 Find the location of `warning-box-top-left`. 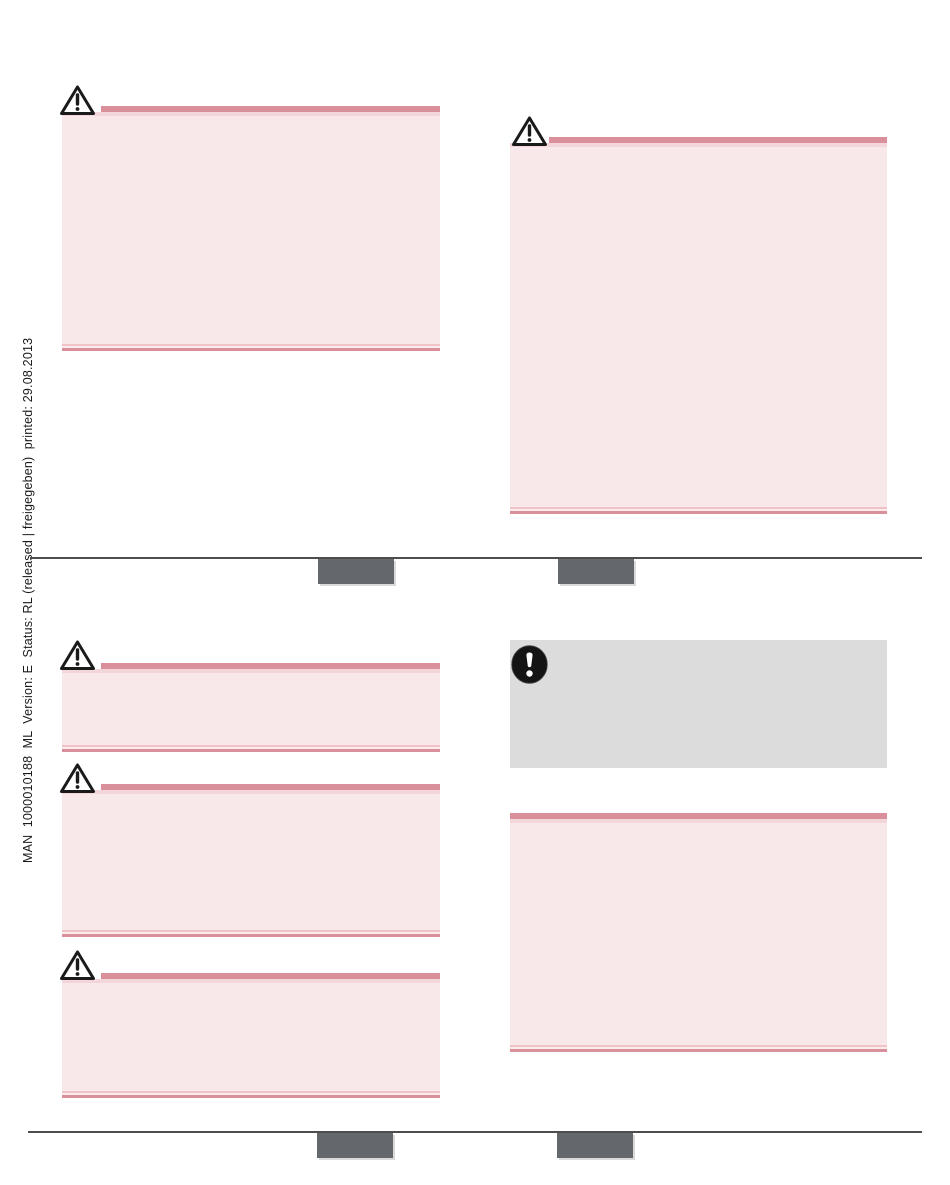

warning-box-top-left is located at coordinates (250, 218).